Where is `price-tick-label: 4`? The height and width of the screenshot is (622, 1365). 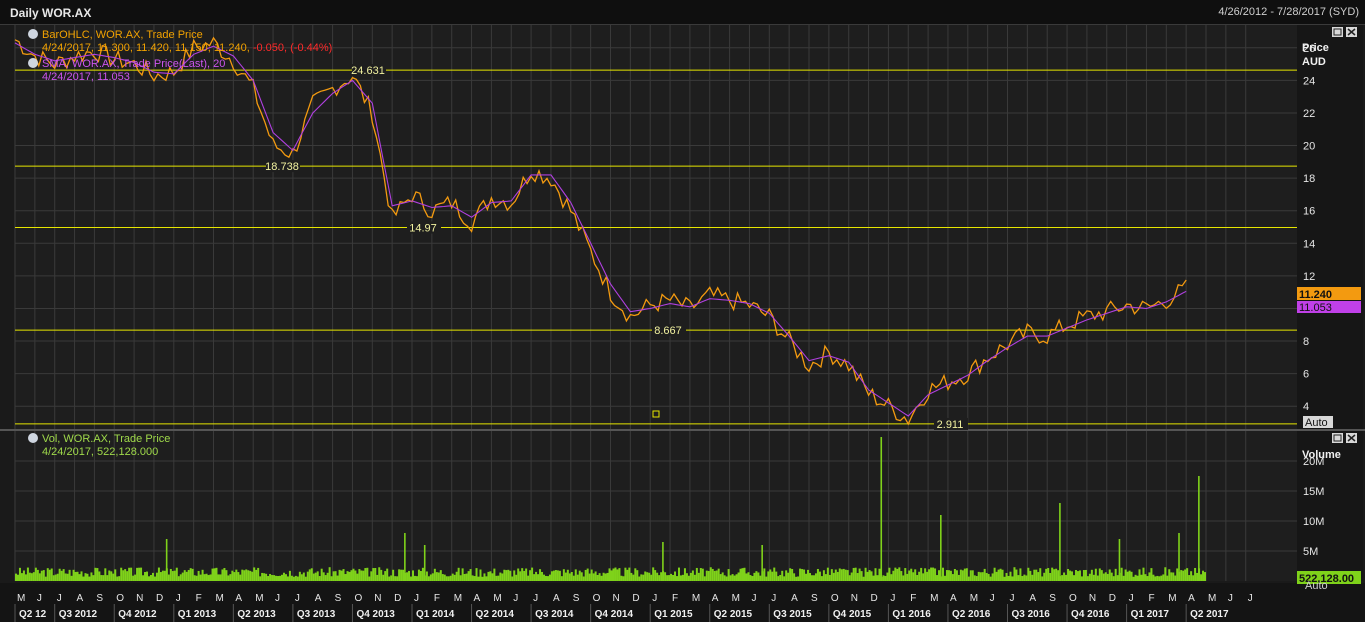 price-tick-label: 4 is located at coordinates (1306, 407).